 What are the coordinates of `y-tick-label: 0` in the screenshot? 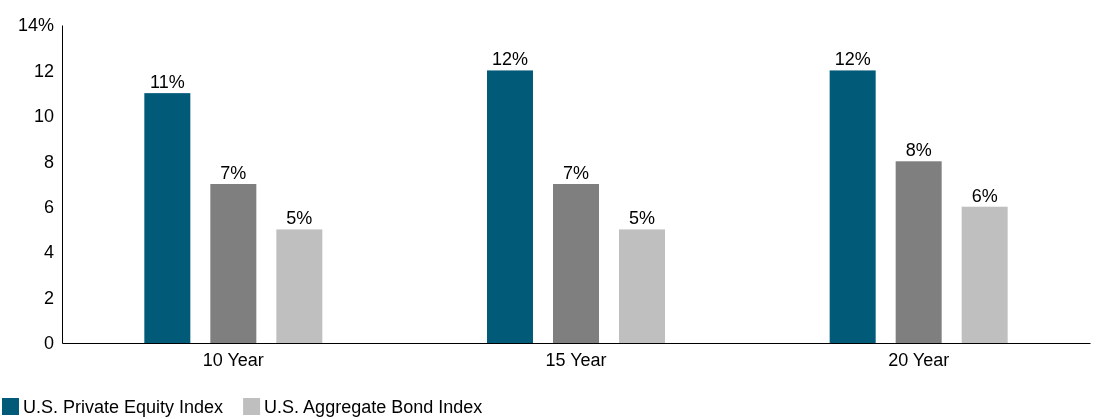 It's located at (48, 343).